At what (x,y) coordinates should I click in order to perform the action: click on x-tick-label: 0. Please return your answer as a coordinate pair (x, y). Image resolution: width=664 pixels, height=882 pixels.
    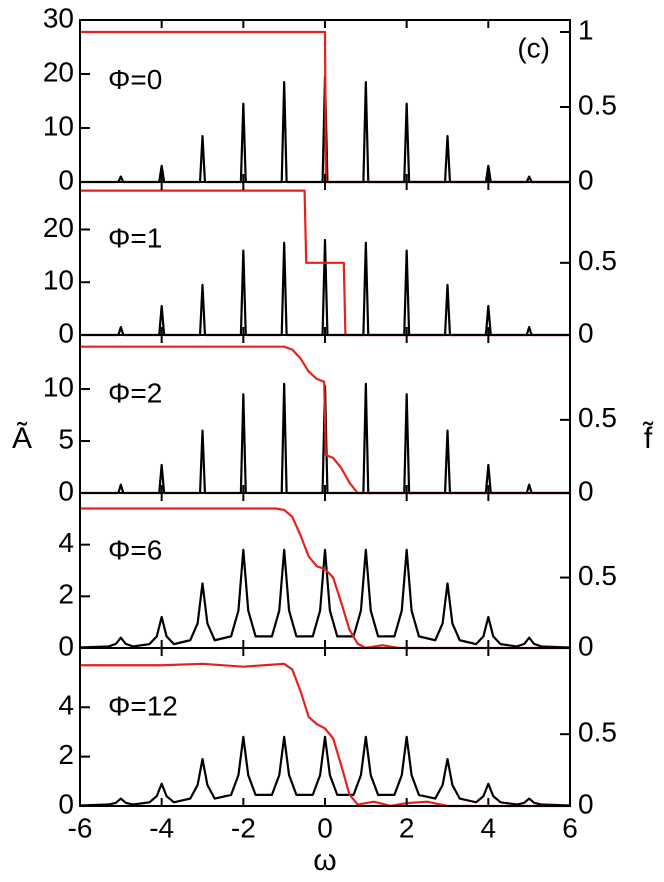
    Looking at the image, I should click on (325, 827).